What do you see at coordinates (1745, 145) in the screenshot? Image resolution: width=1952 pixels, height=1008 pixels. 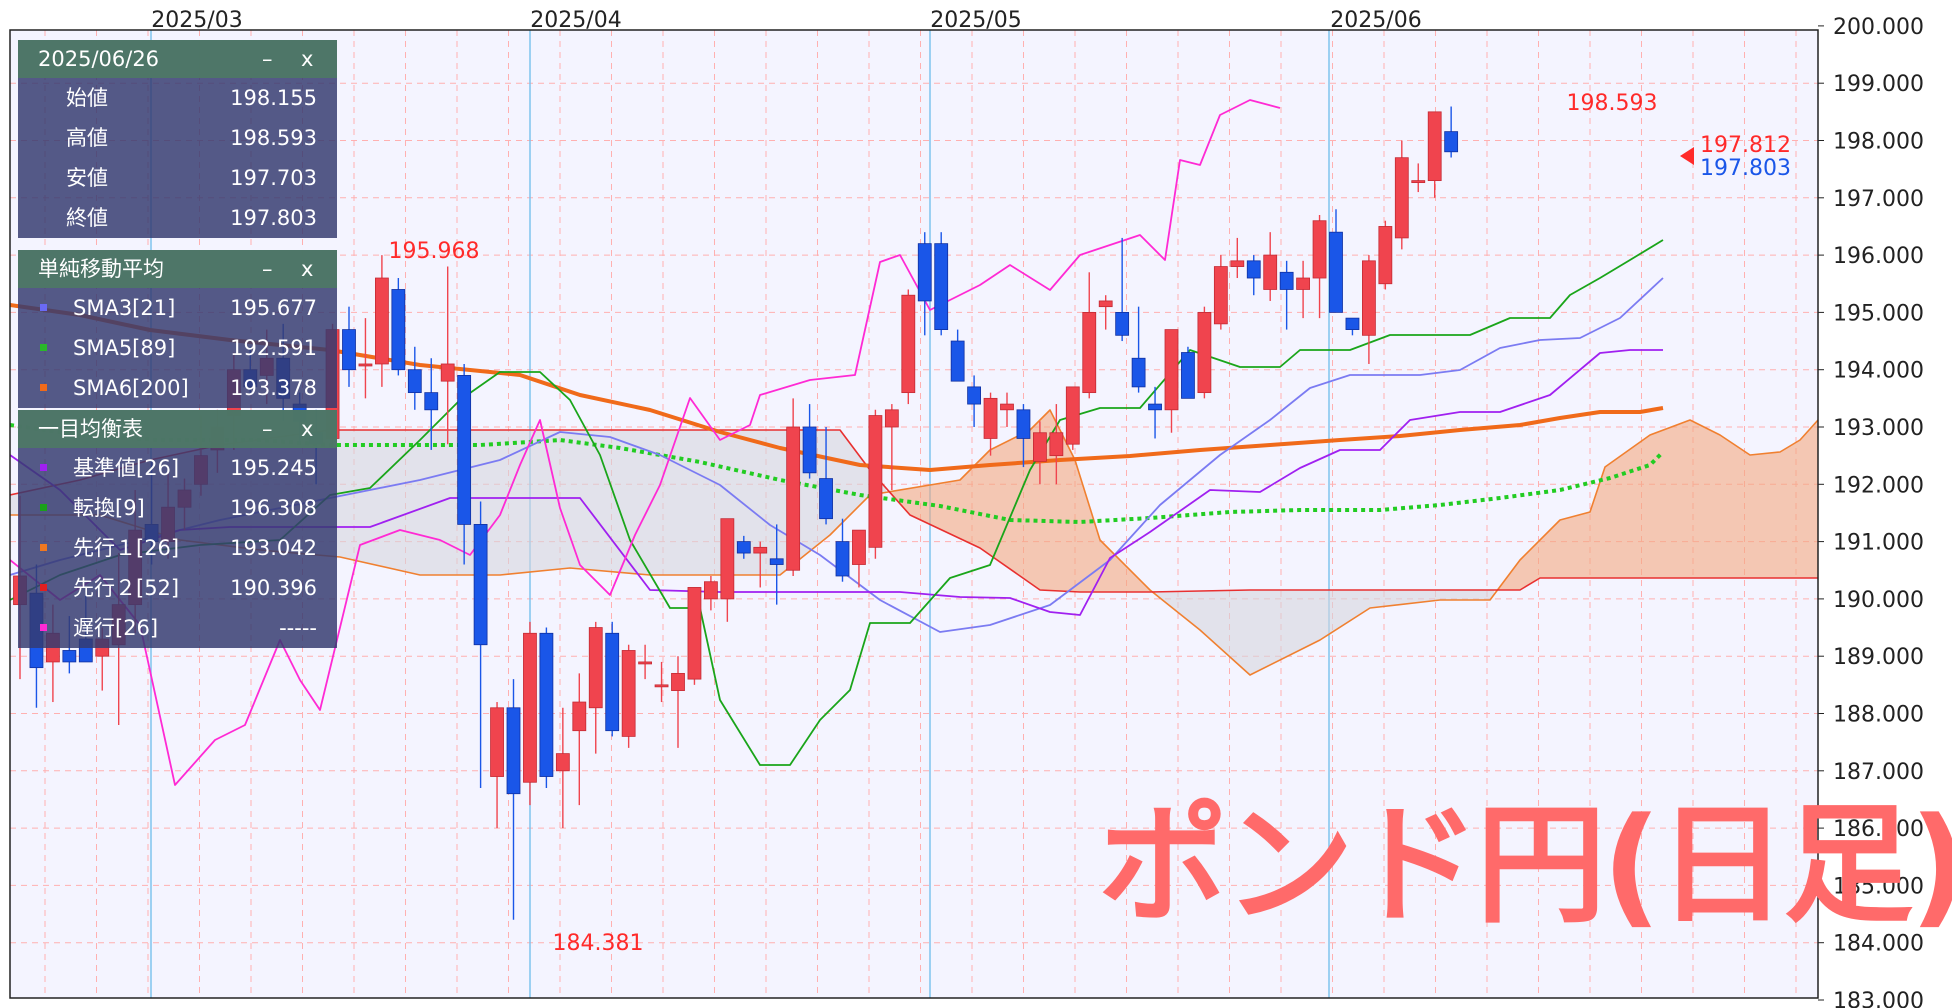 I see `ask-price-label: 197.812` at bounding box center [1745, 145].